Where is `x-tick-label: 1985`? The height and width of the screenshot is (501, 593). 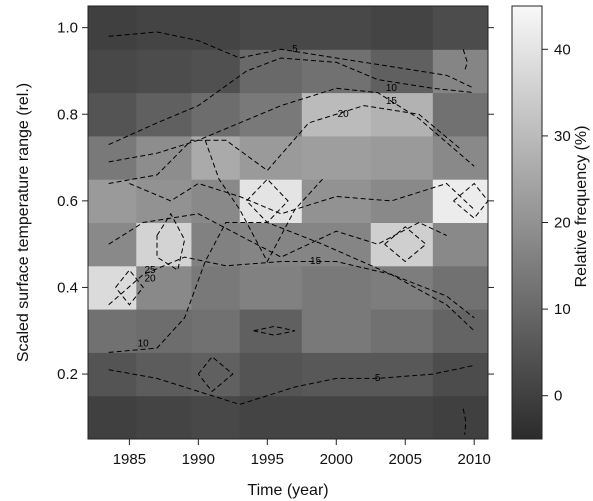
x-tick-label: 1985 is located at coordinates (129, 459).